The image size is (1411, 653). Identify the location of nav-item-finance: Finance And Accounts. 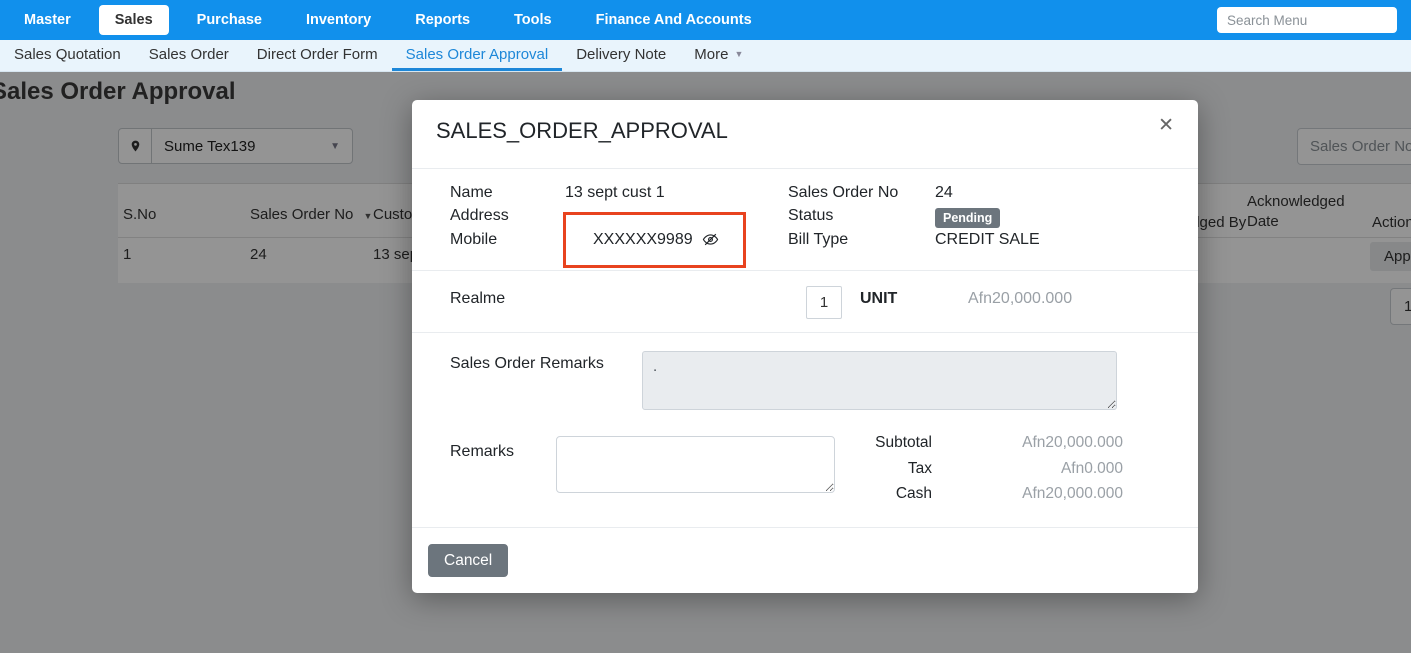
(673, 20).